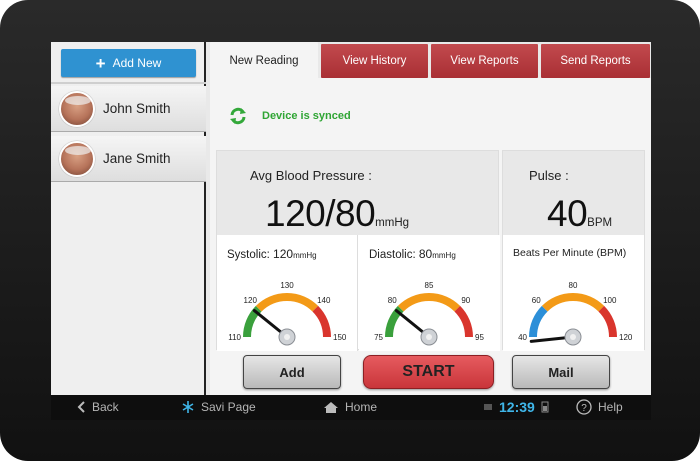 Image resolution: width=700 pixels, height=461 pixels. What do you see at coordinates (600, 223) in the screenshot?
I see `pulse-unit: BPM` at bounding box center [600, 223].